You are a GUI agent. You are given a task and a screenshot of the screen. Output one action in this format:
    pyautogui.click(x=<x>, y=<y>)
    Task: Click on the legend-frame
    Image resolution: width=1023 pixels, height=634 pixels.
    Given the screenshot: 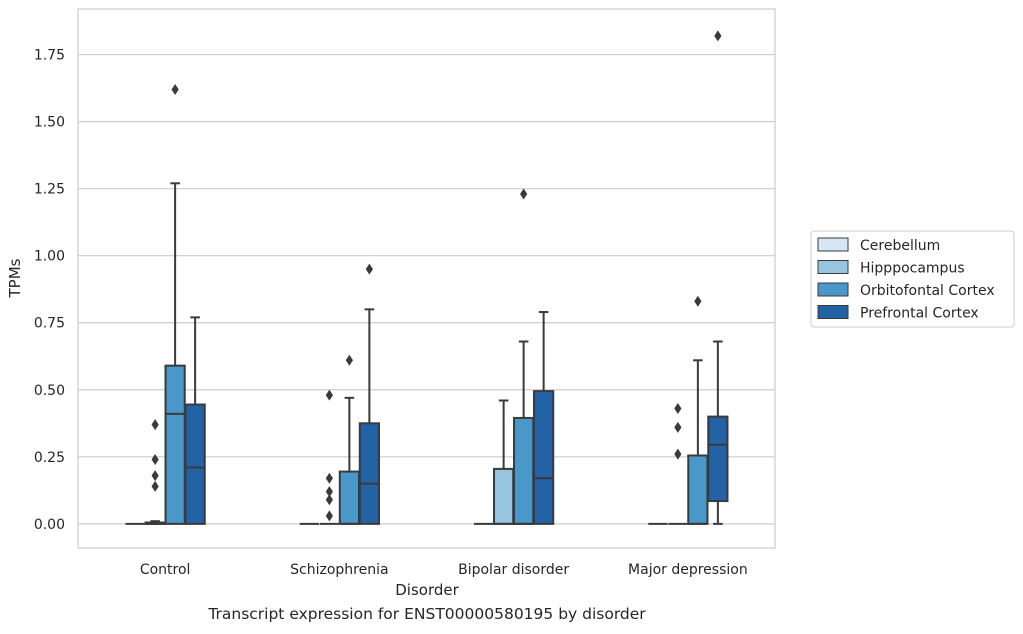 What is the action you would take?
    pyautogui.click(x=912, y=279)
    